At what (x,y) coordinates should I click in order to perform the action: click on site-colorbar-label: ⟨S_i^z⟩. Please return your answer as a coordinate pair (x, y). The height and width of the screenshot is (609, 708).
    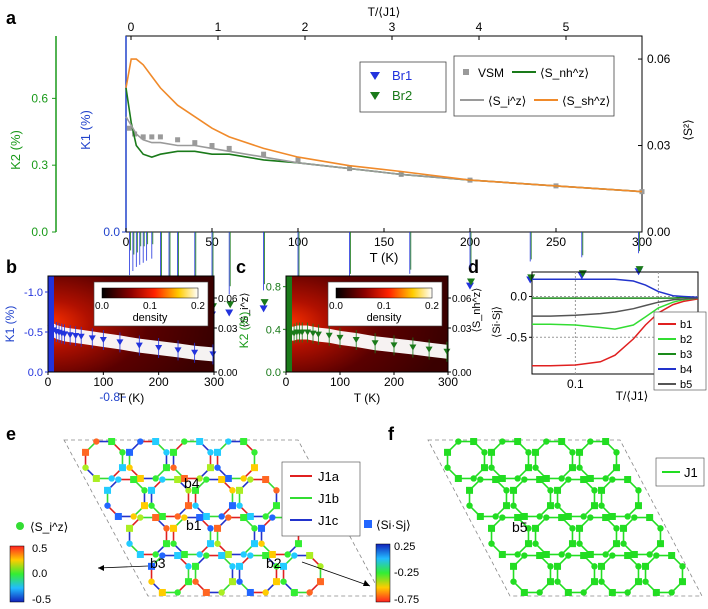
    Looking at the image, I should click on (49, 527).